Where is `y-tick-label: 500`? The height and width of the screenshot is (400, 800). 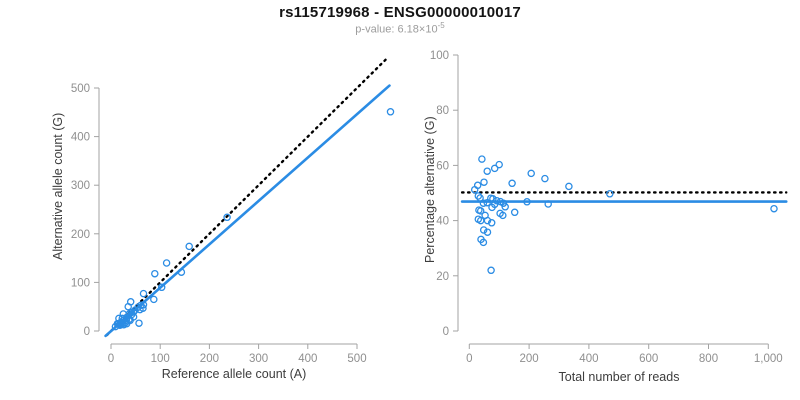 y-tick-label: 500 is located at coordinates (80, 89).